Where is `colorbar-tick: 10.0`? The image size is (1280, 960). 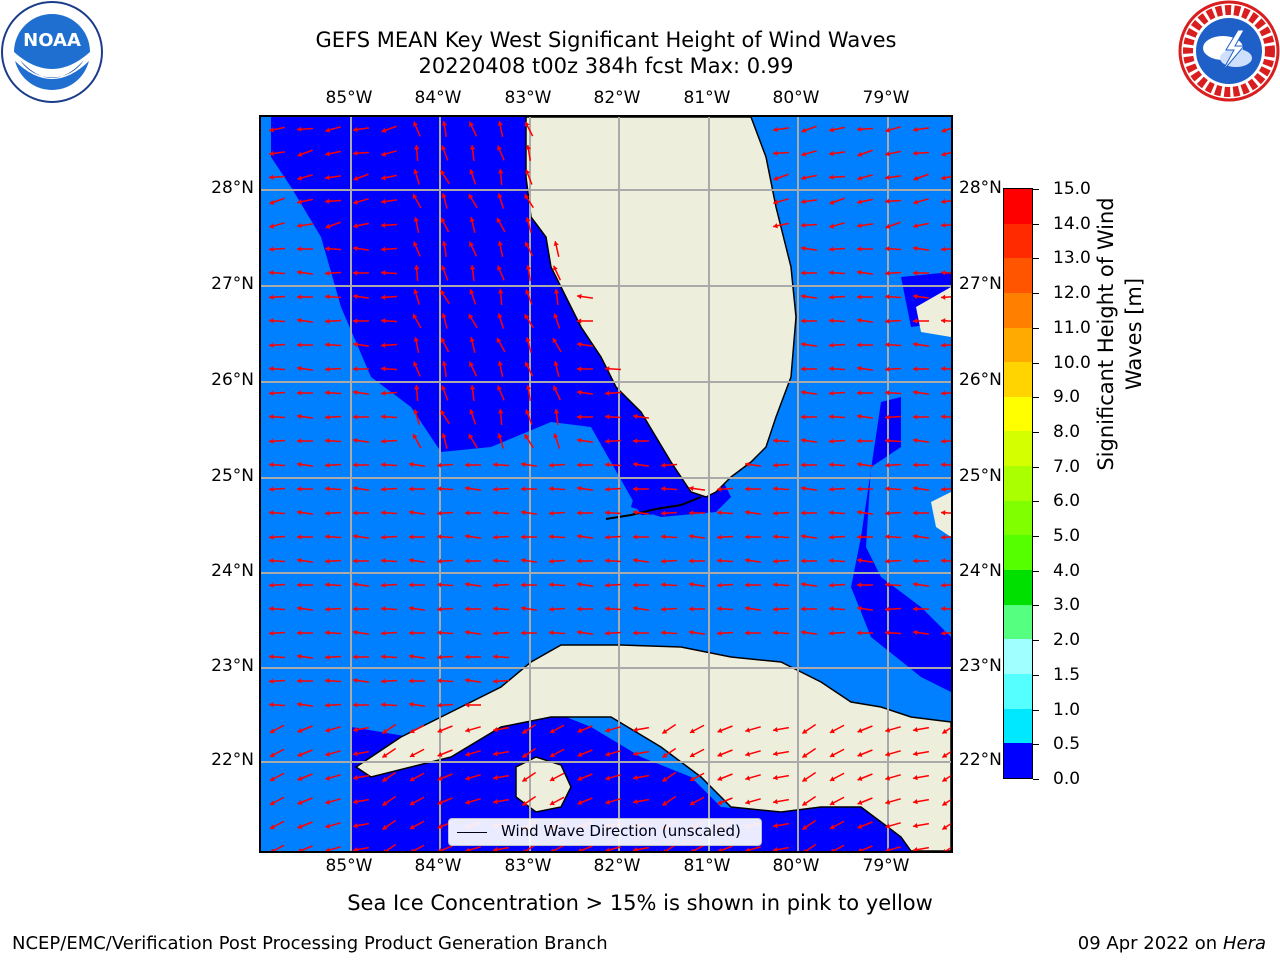
colorbar-tick: 10.0 is located at coordinates (1072, 362).